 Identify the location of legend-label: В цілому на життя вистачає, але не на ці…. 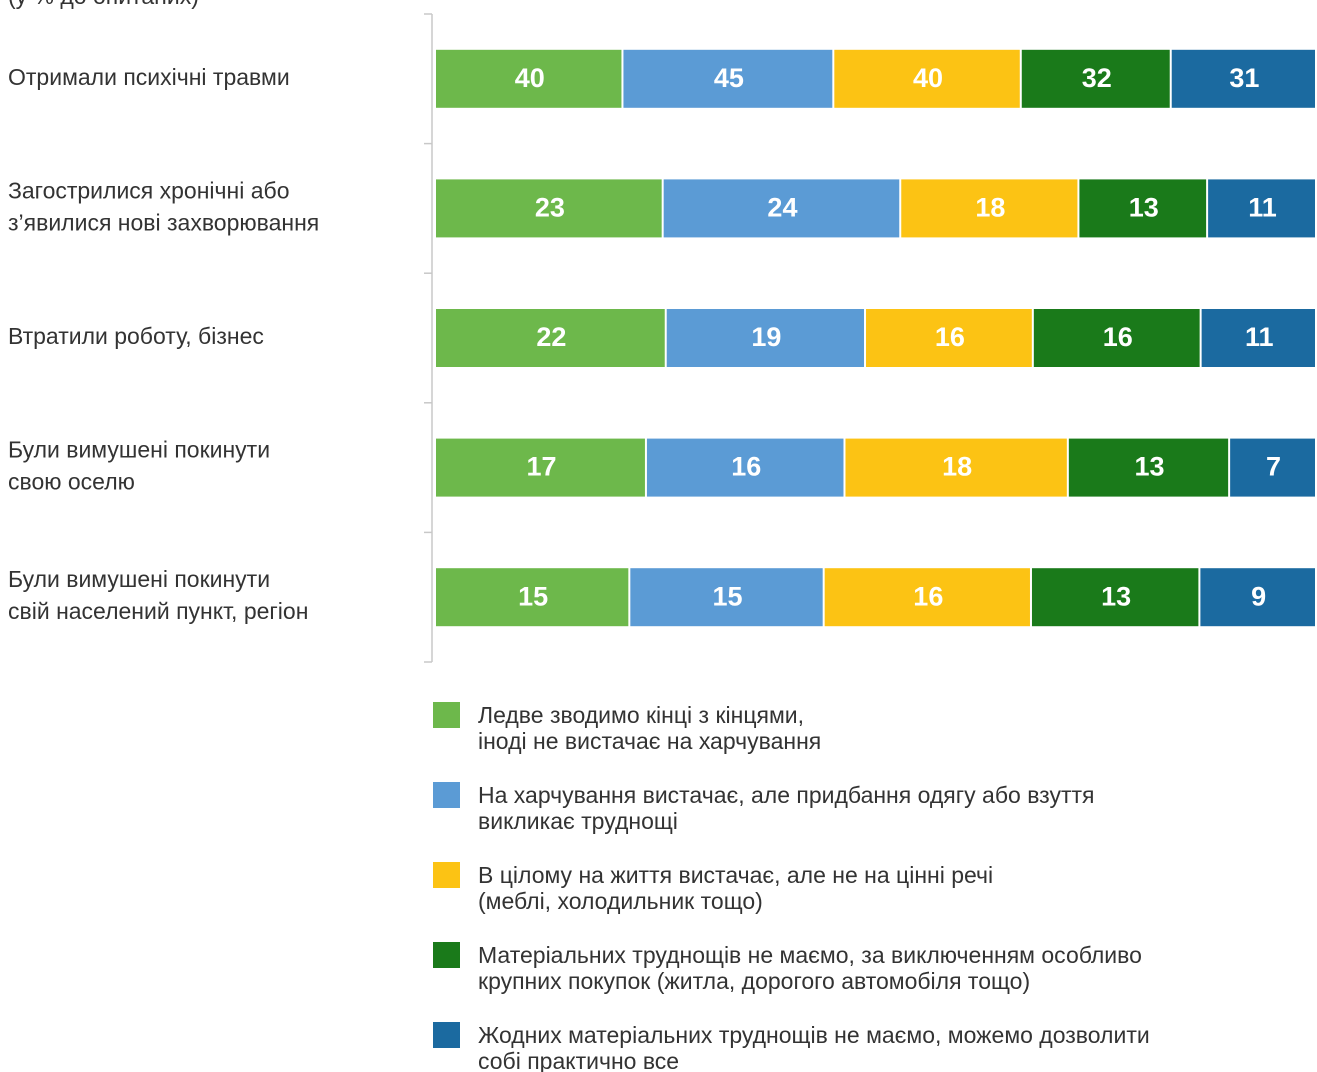
(735, 888).